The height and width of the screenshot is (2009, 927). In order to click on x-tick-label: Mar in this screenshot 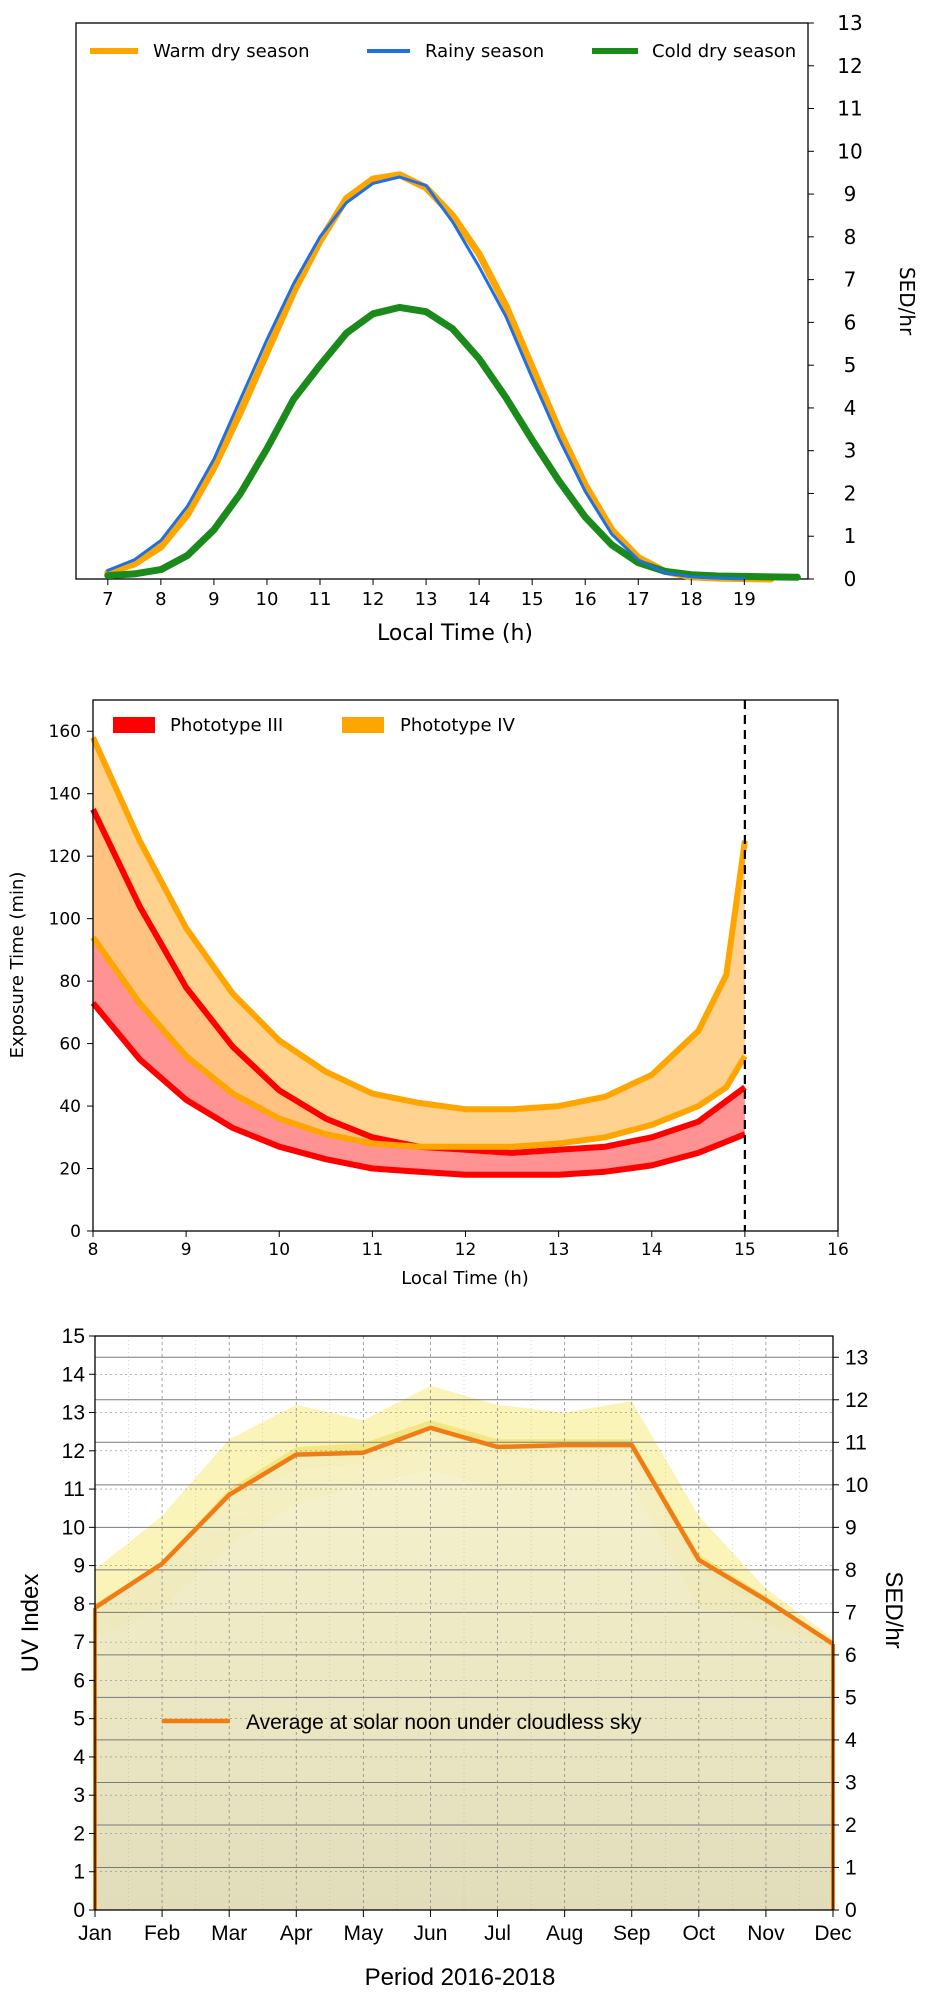, I will do `click(229, 1933)`.